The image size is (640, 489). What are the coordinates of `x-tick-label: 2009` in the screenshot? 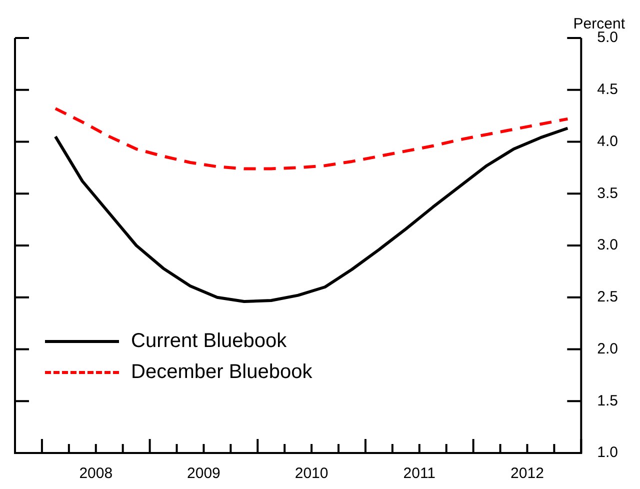 It's located at (203, 473).